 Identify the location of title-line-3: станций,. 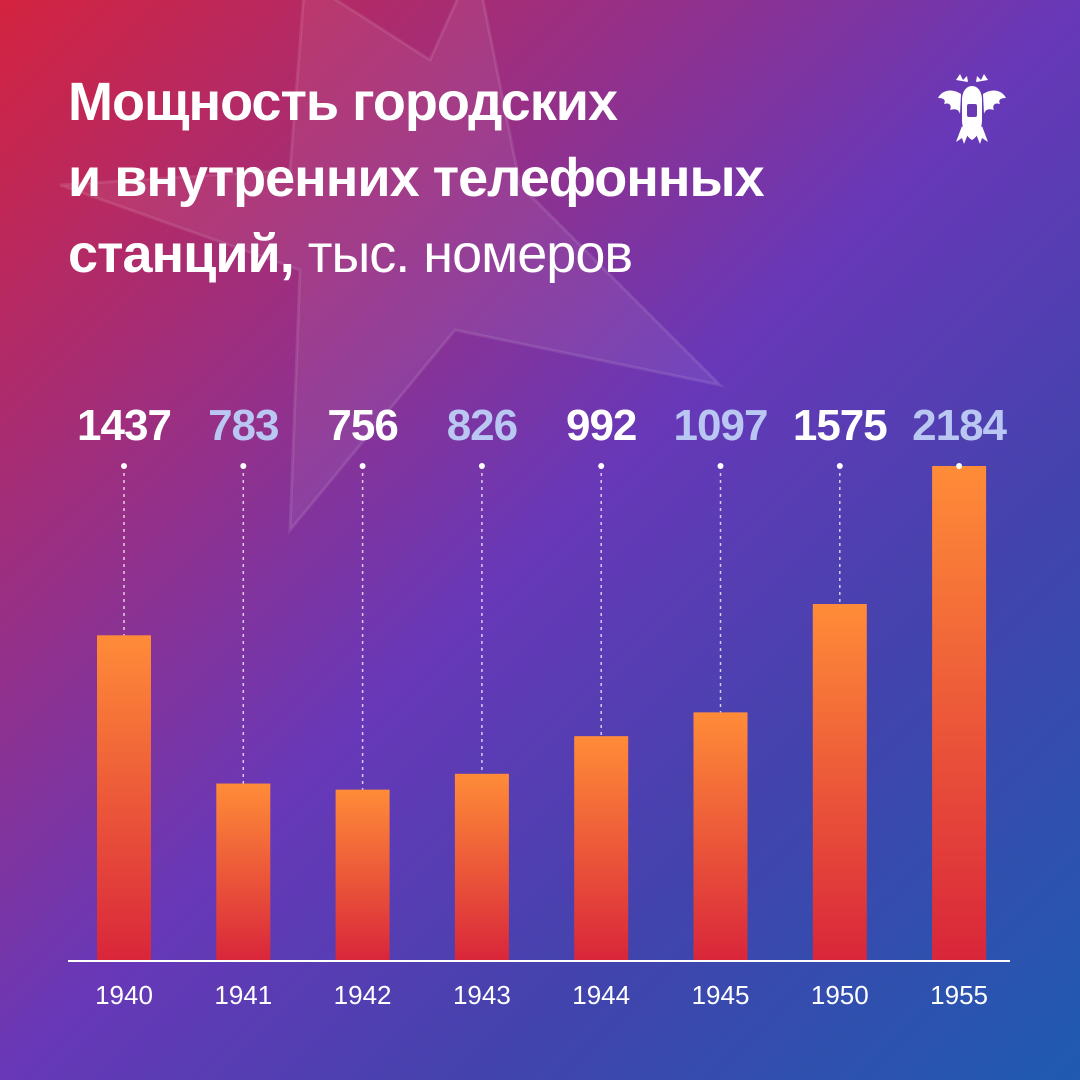
(181, 254).